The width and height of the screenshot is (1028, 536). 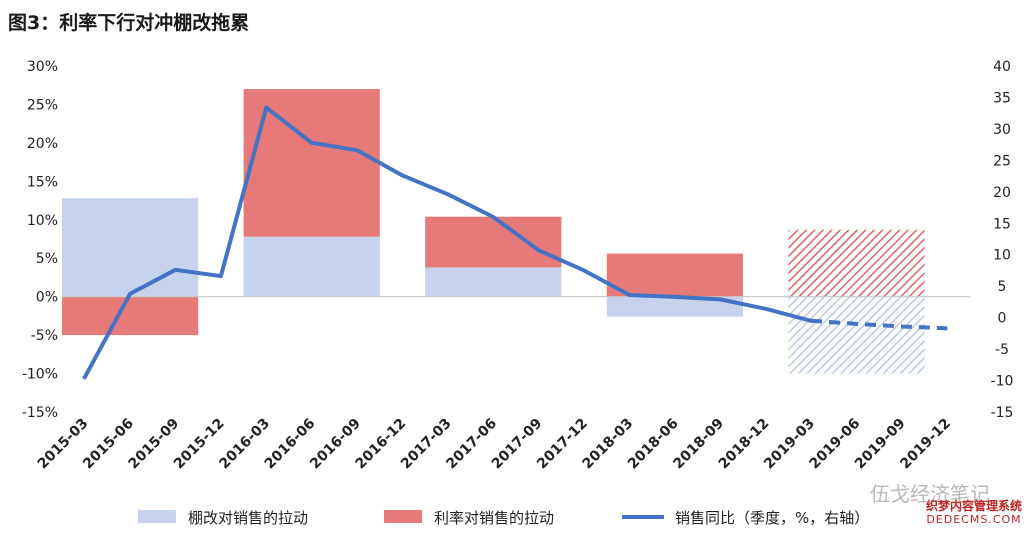 I want to click on left-tick-label: -10%, so click(x=40, y=375).